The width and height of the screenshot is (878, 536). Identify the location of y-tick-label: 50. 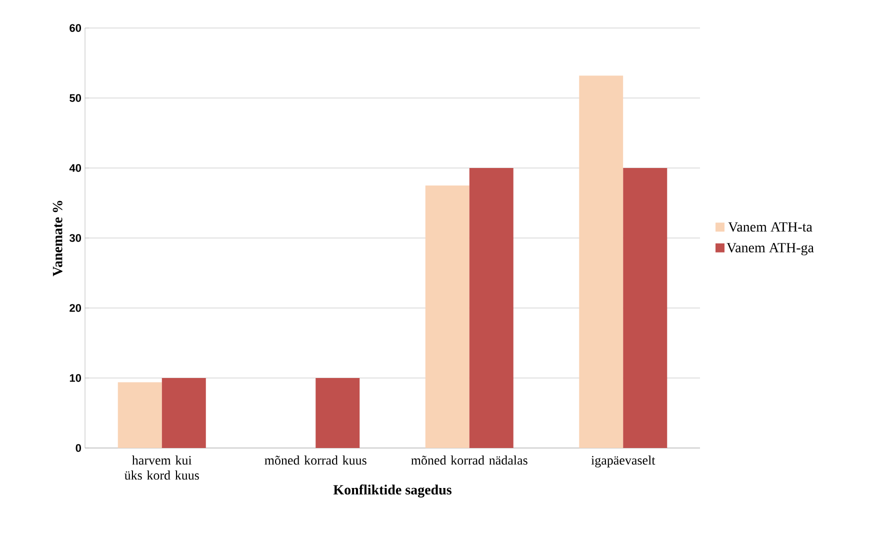
(76, 98).